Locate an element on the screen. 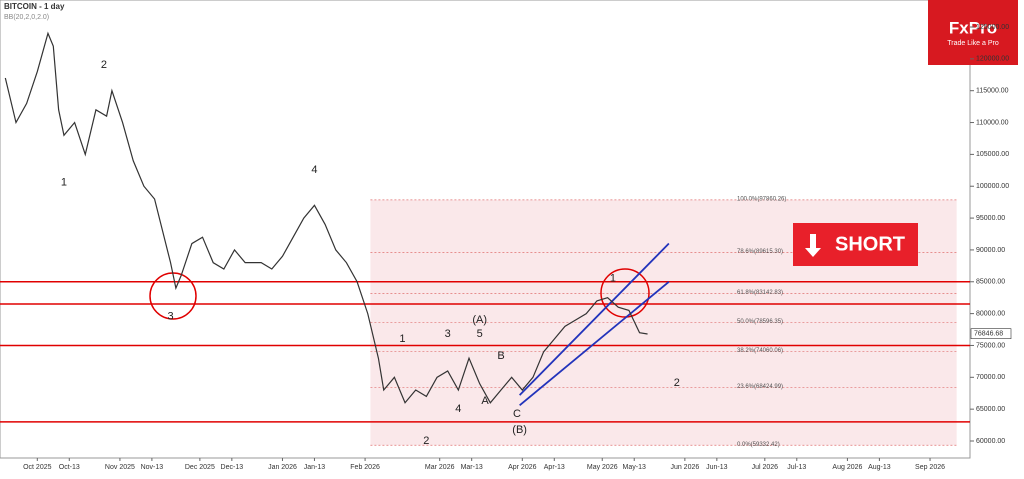 Image resolution: width=1024 pixels, height=479 pixels. fib-label: 38.2%(74060.06) is located at coordinates (760, 351).